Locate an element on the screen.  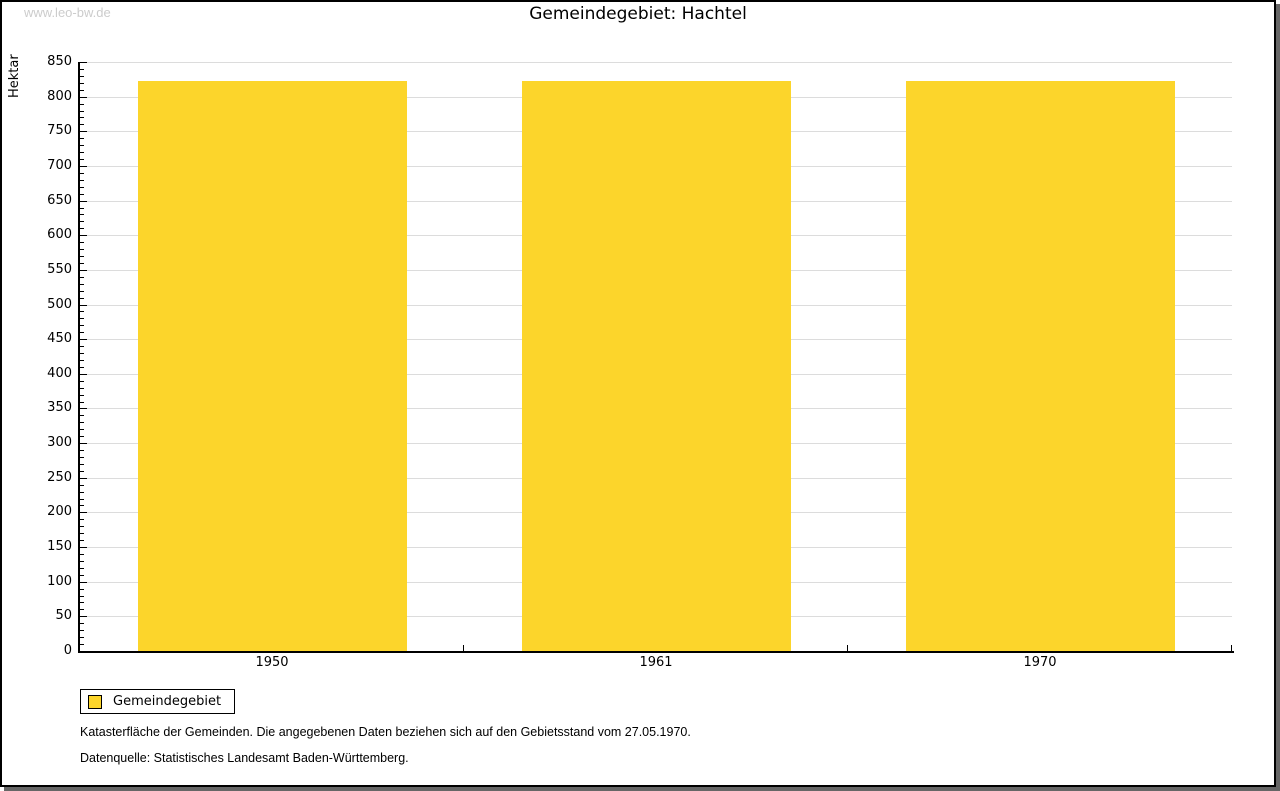
y-tick-label: 450 is located at coordinates (59, 338).